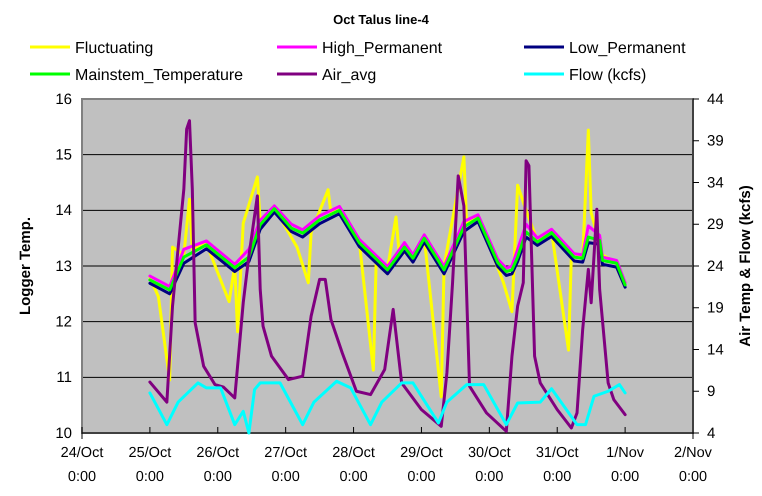 This screenshot has width=762, height=496. I want to click on y2-axis-title: Air Temp & Flow (kcfs), so click(745, 266).